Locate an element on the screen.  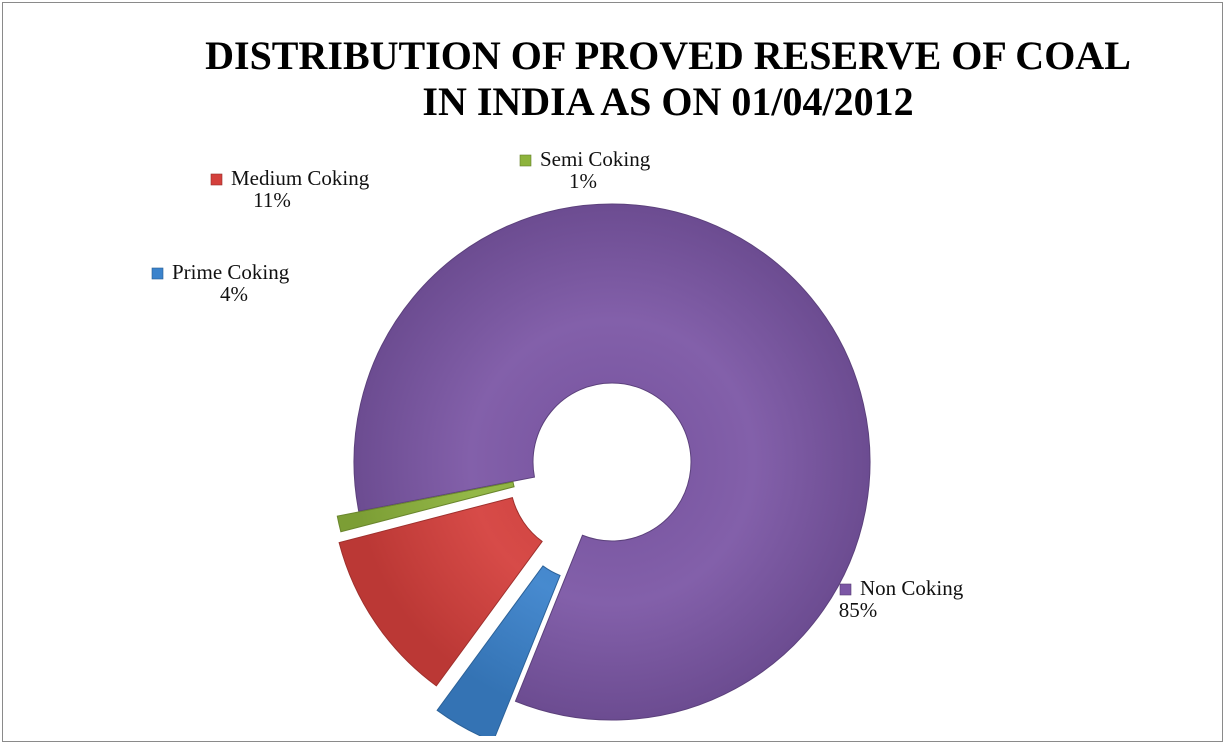
slice-prime-coking is located at coordinates (498, 650).